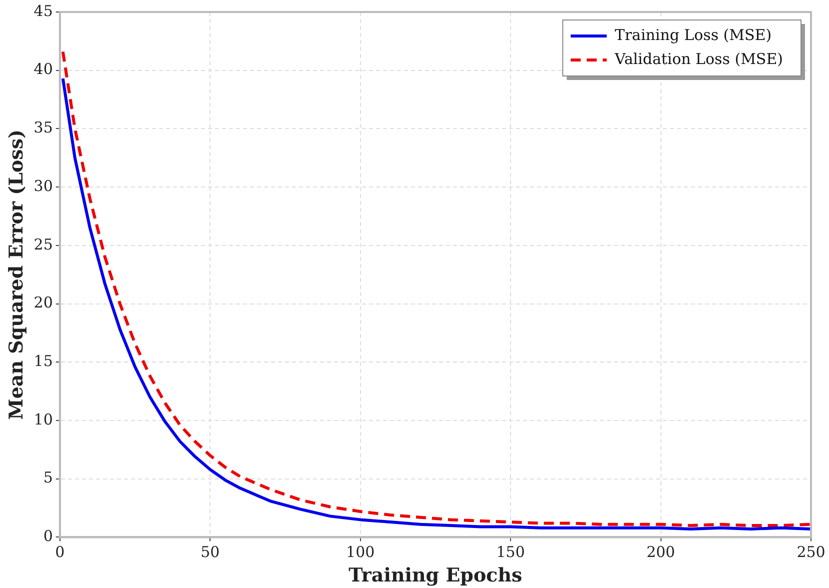  I want to click on x-tick-label: 0, so click(60, 552).